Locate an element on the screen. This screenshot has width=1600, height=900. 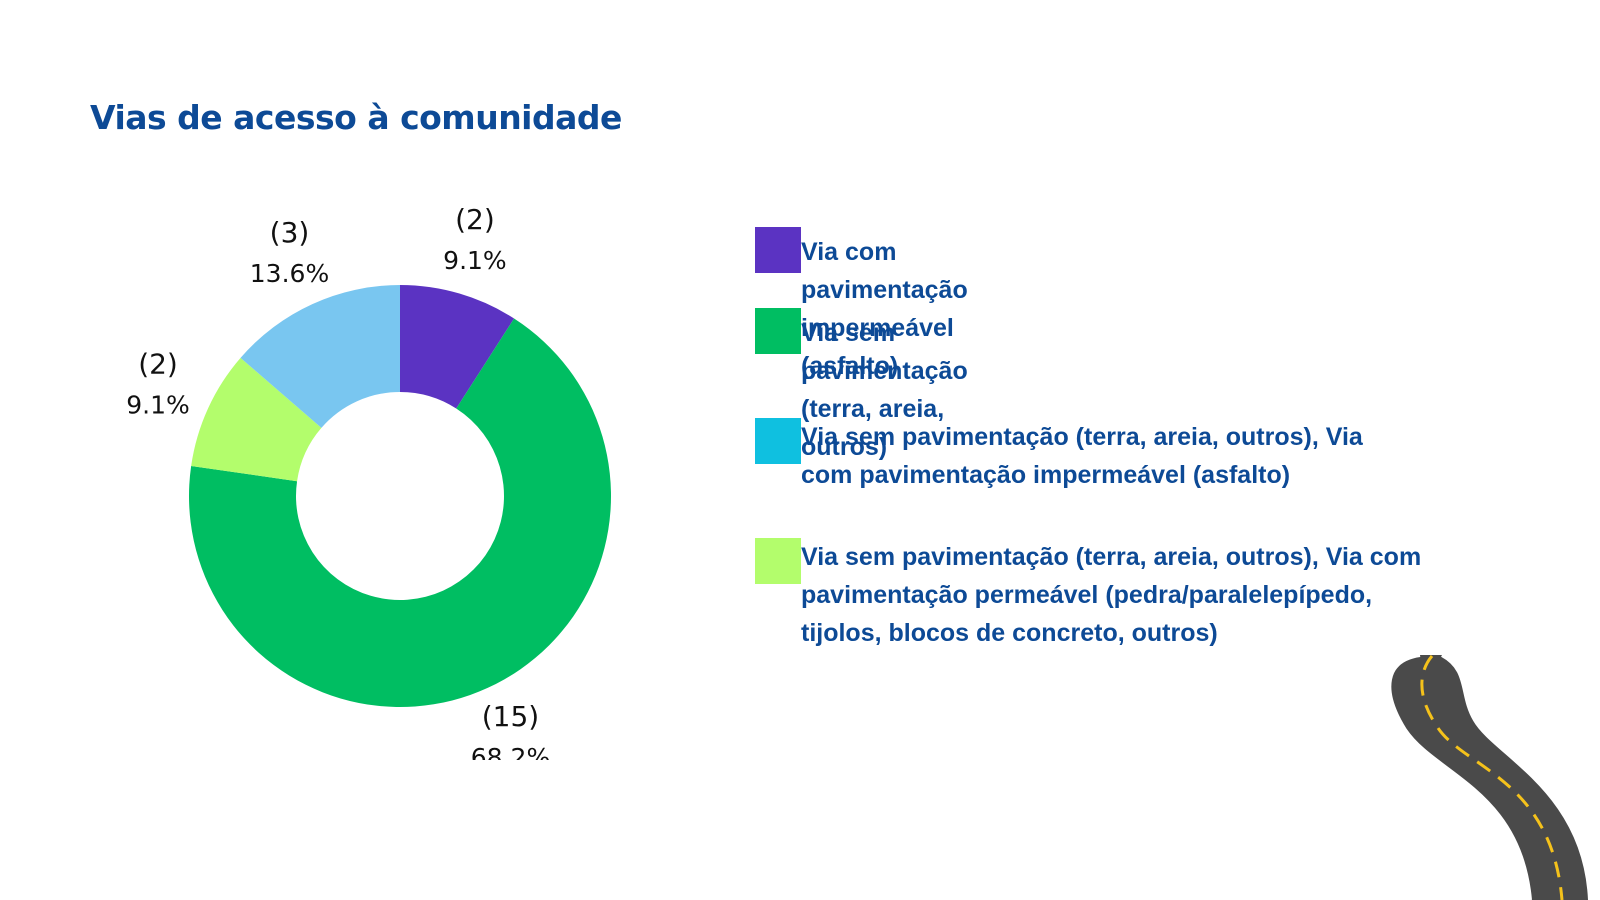
slice-count-label: (3) is located at coordinates (290, 232).